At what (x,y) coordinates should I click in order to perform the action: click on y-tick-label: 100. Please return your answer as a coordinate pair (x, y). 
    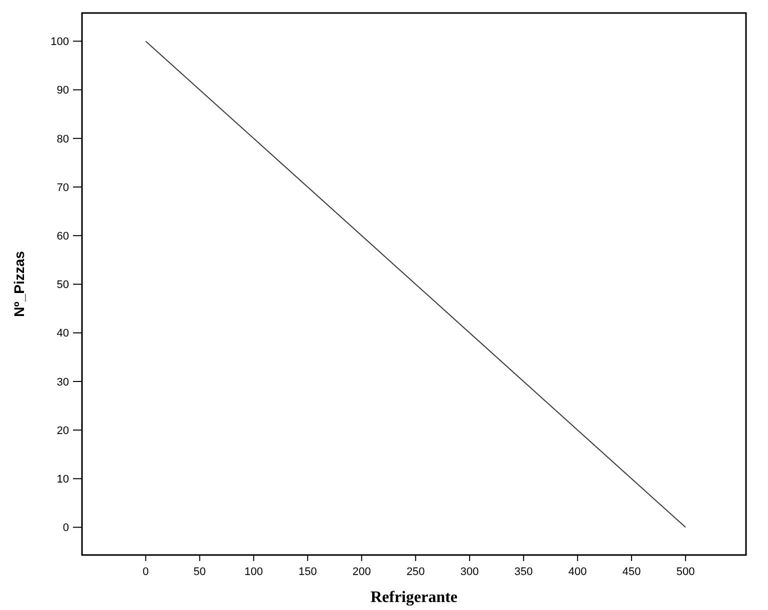
    Looking at the image, I should click on (59, 42).